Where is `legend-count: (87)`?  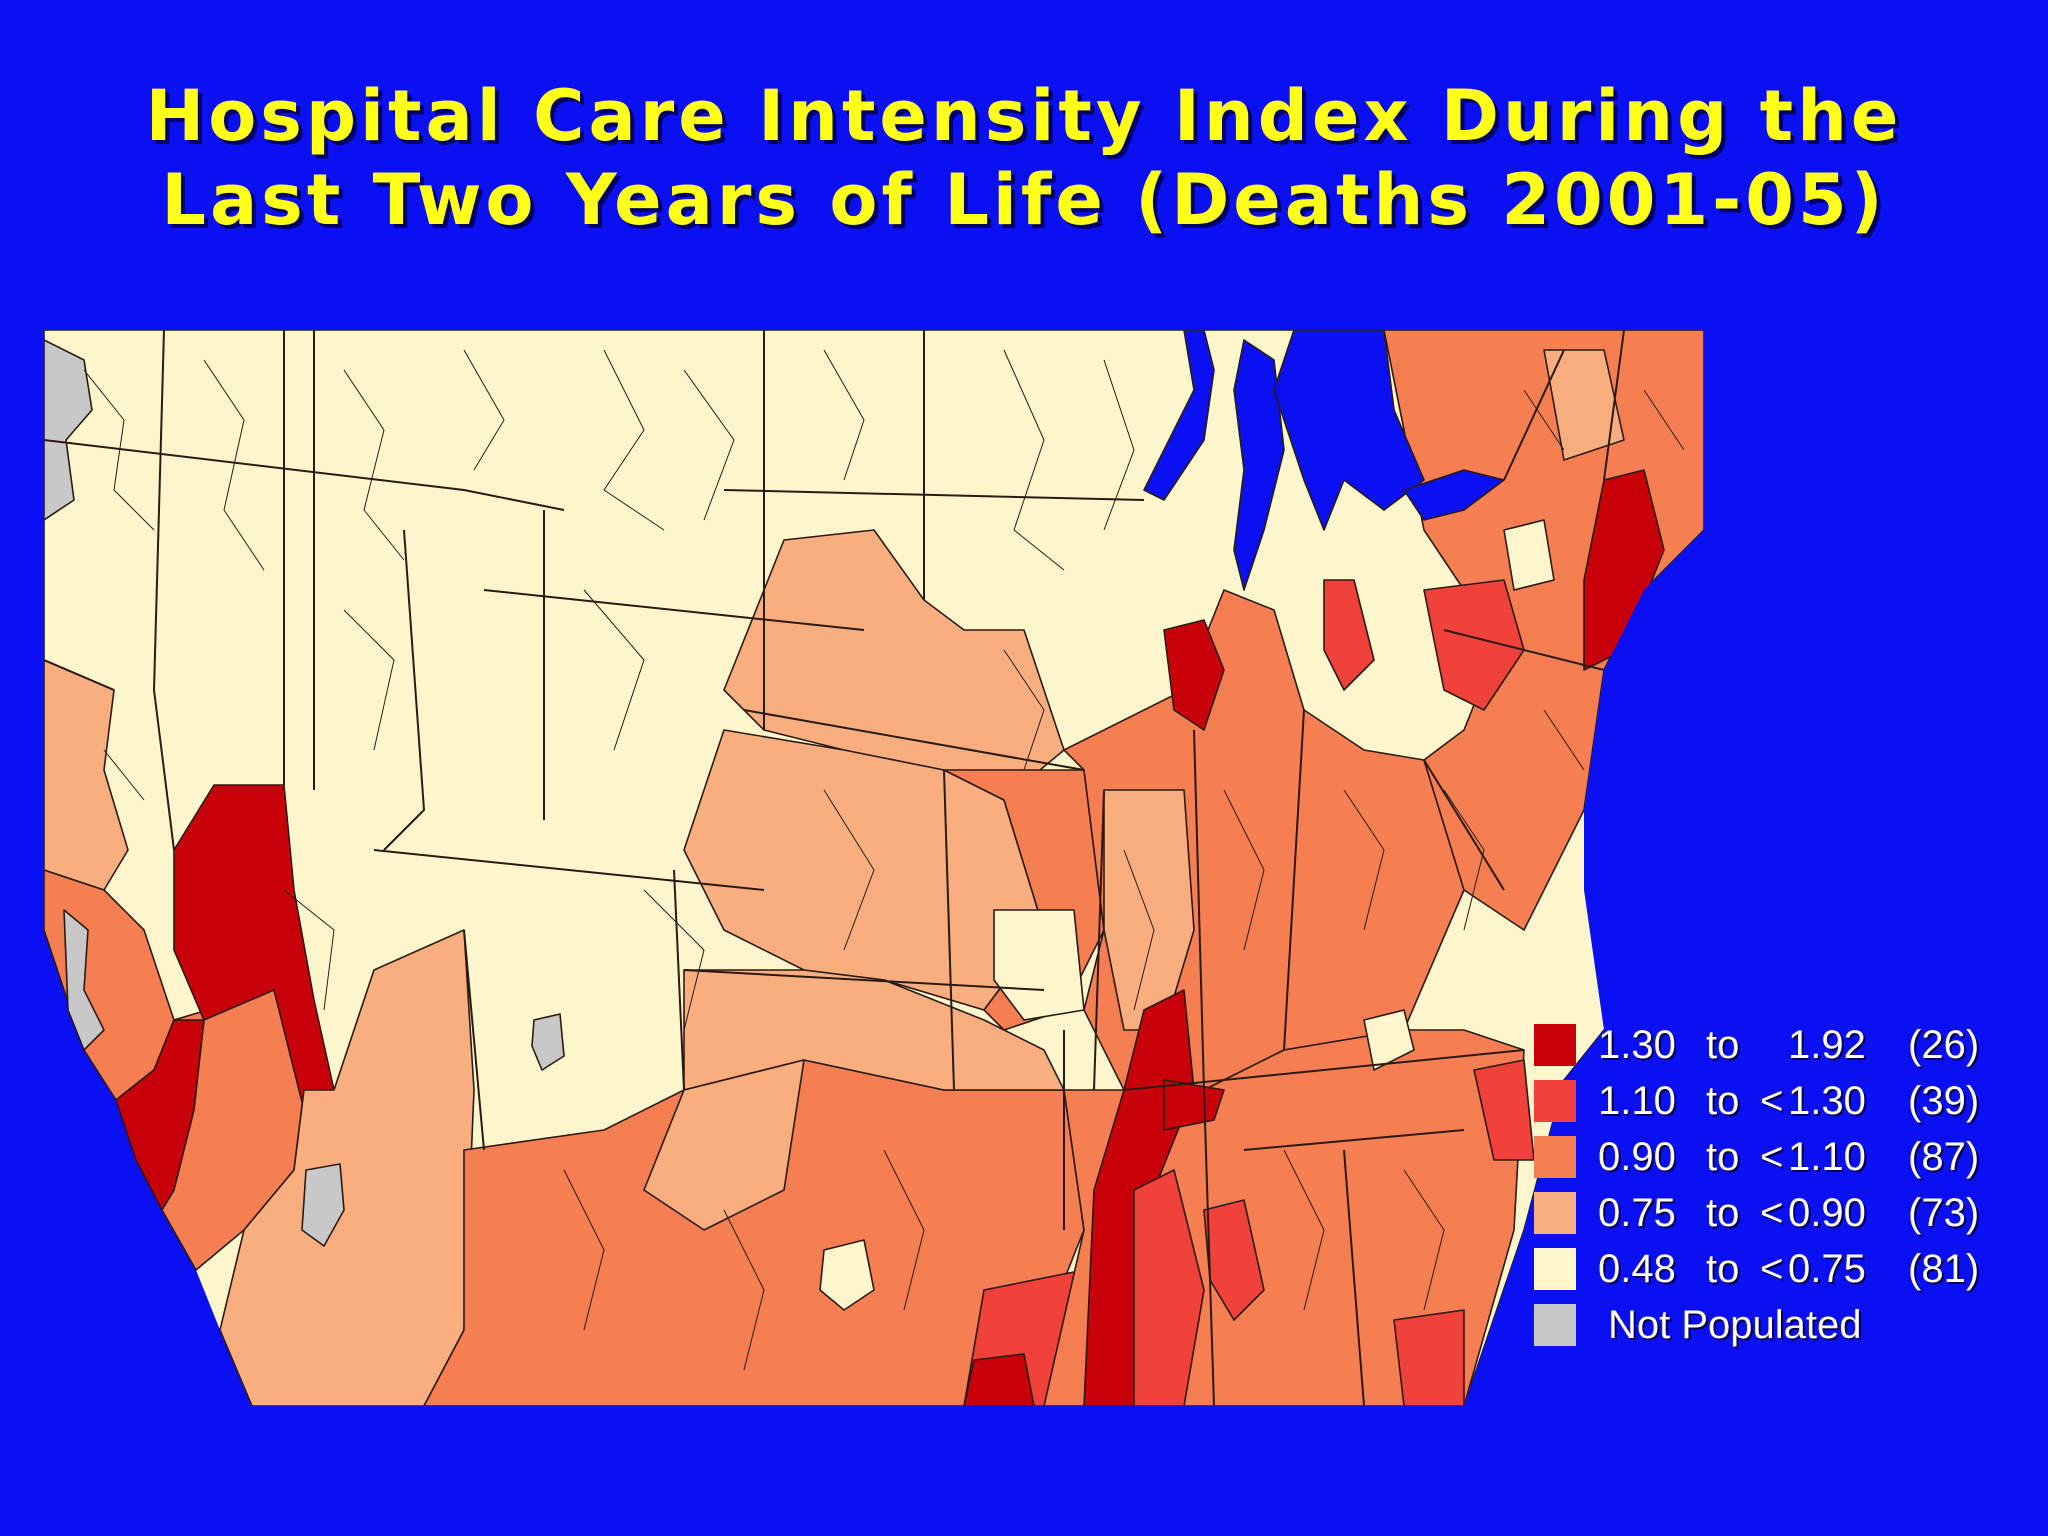
legend-count: (87) is located at coordinates (1944, 1157).